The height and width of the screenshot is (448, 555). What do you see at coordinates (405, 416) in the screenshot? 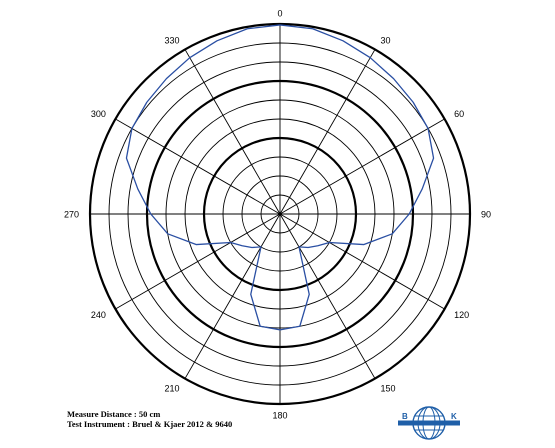
I see `logo-letter-b: B` at bounding box center [405, 416].